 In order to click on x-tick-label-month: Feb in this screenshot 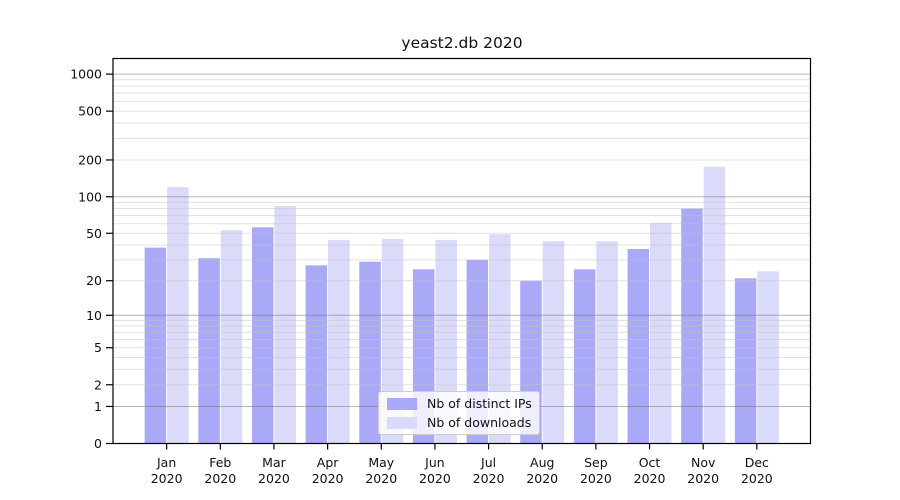, I will do `click(220, 462)`.